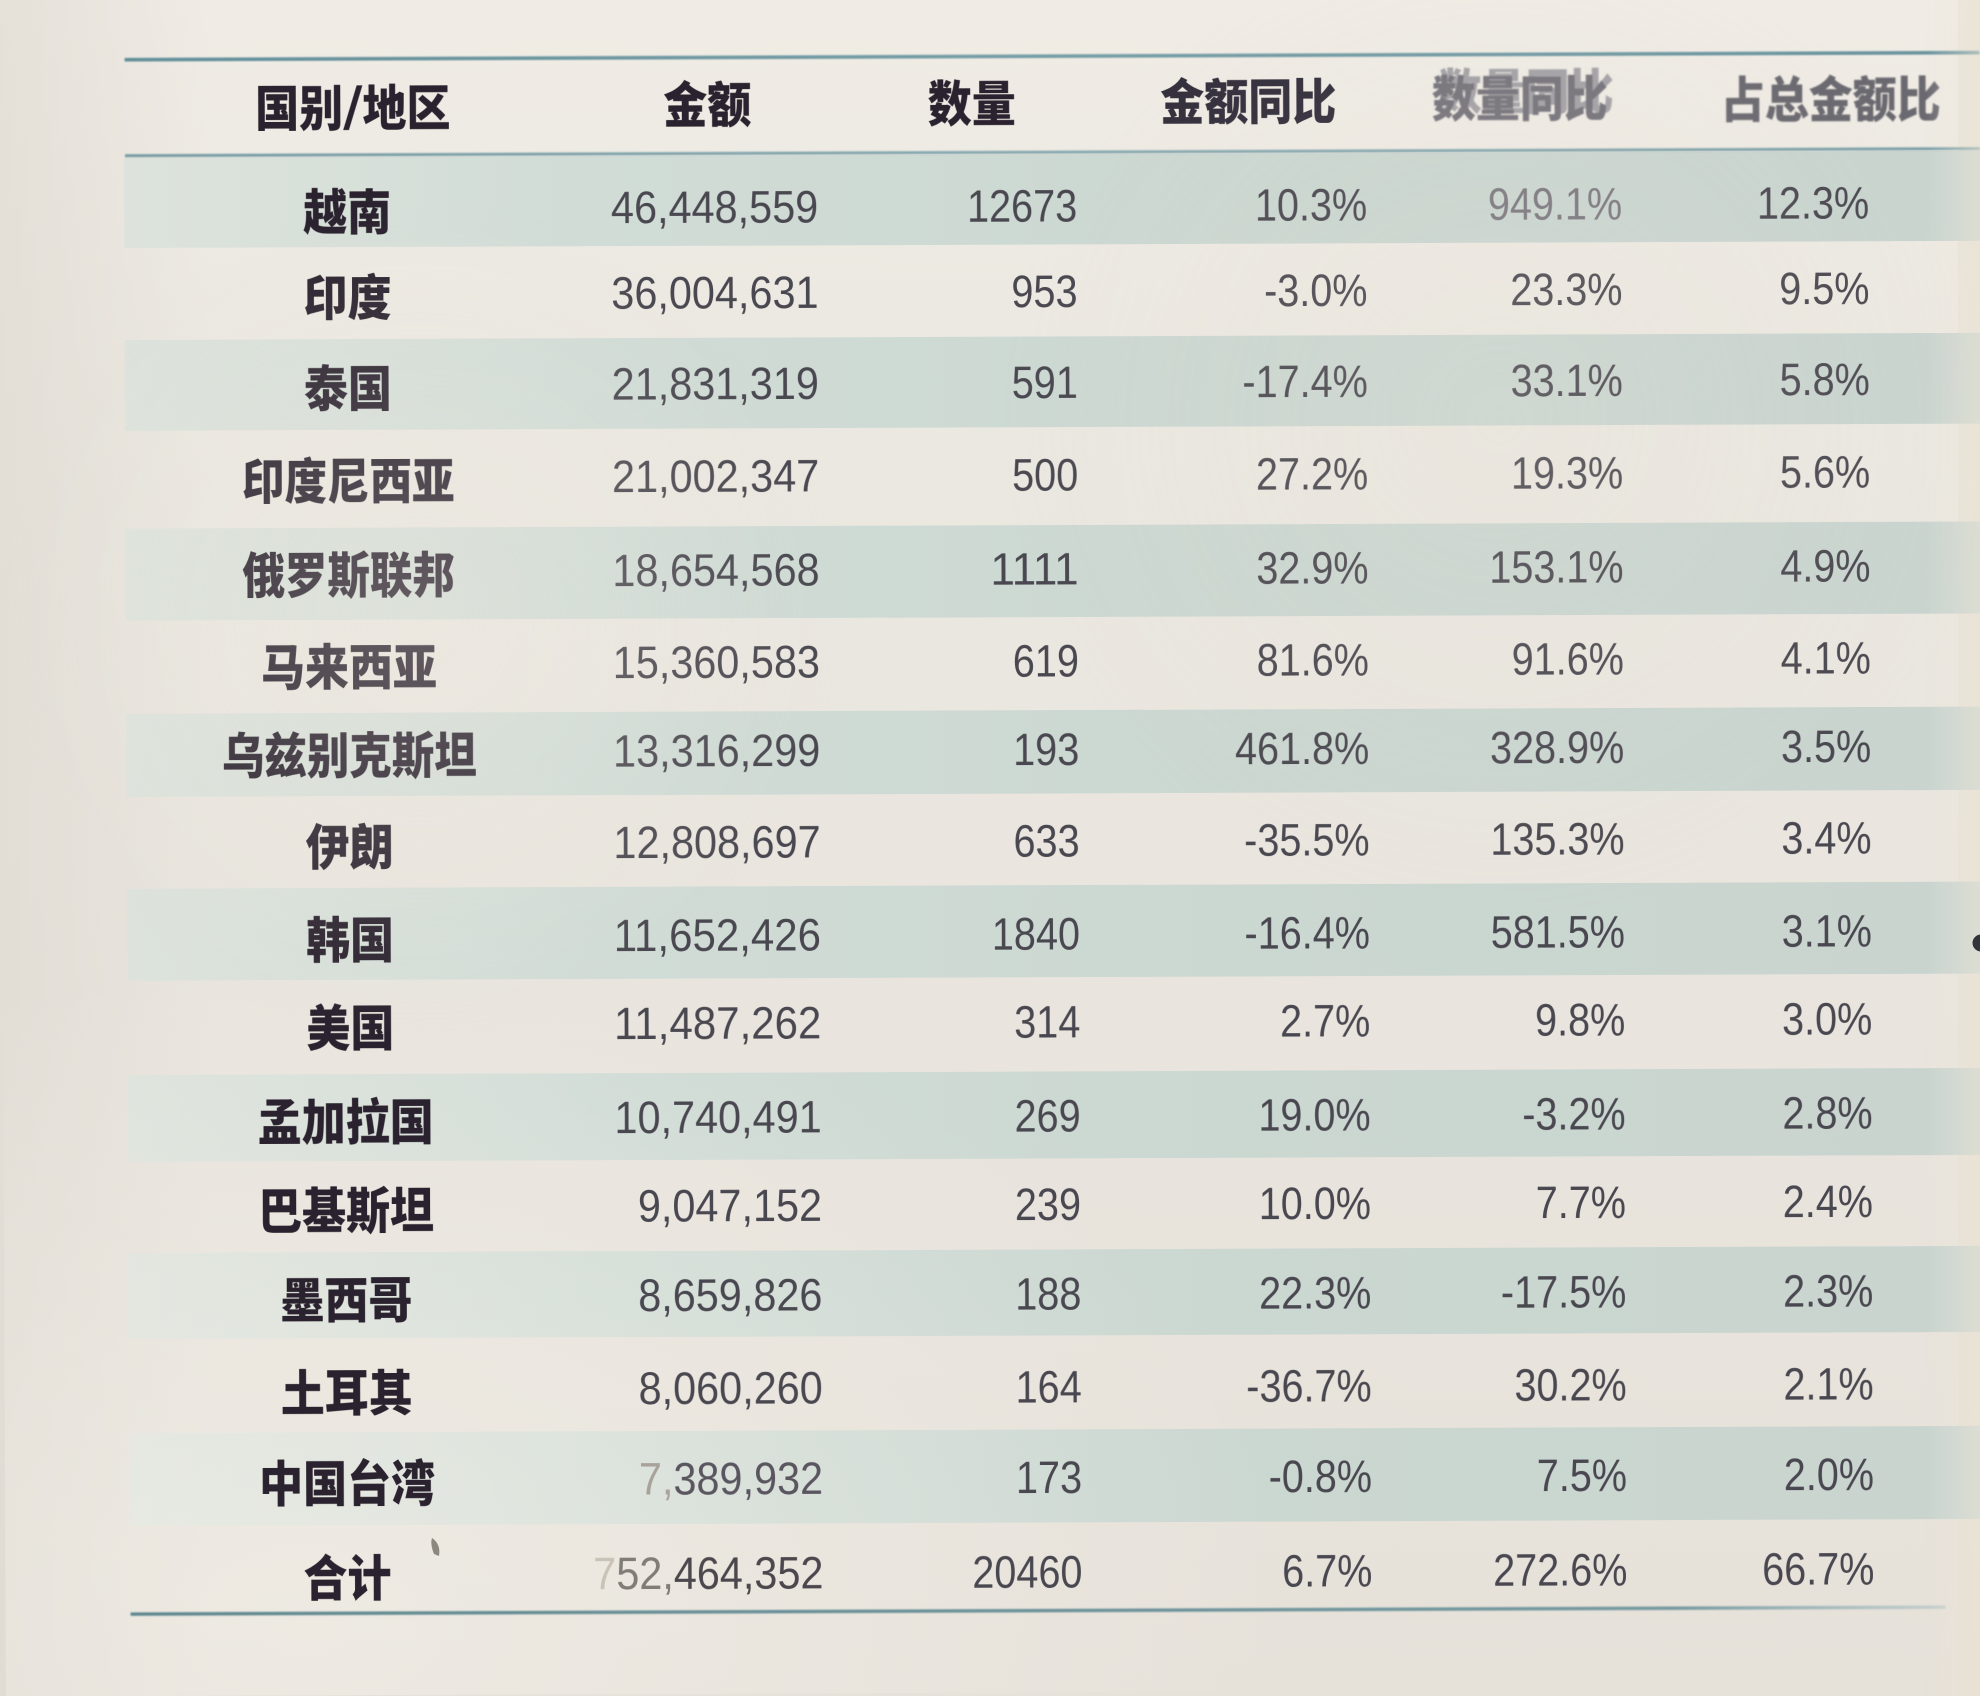 The image size is (1980, 1696). I want to click on svg-text: 3.0%, so click(1827, 1018).